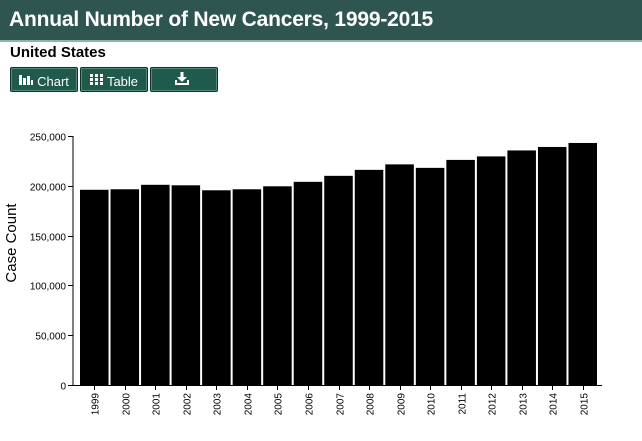  What do you see at coordinates (26, 80) in the screenshot?
I see `bar-chart-icon` at bounding box center [26, 80].